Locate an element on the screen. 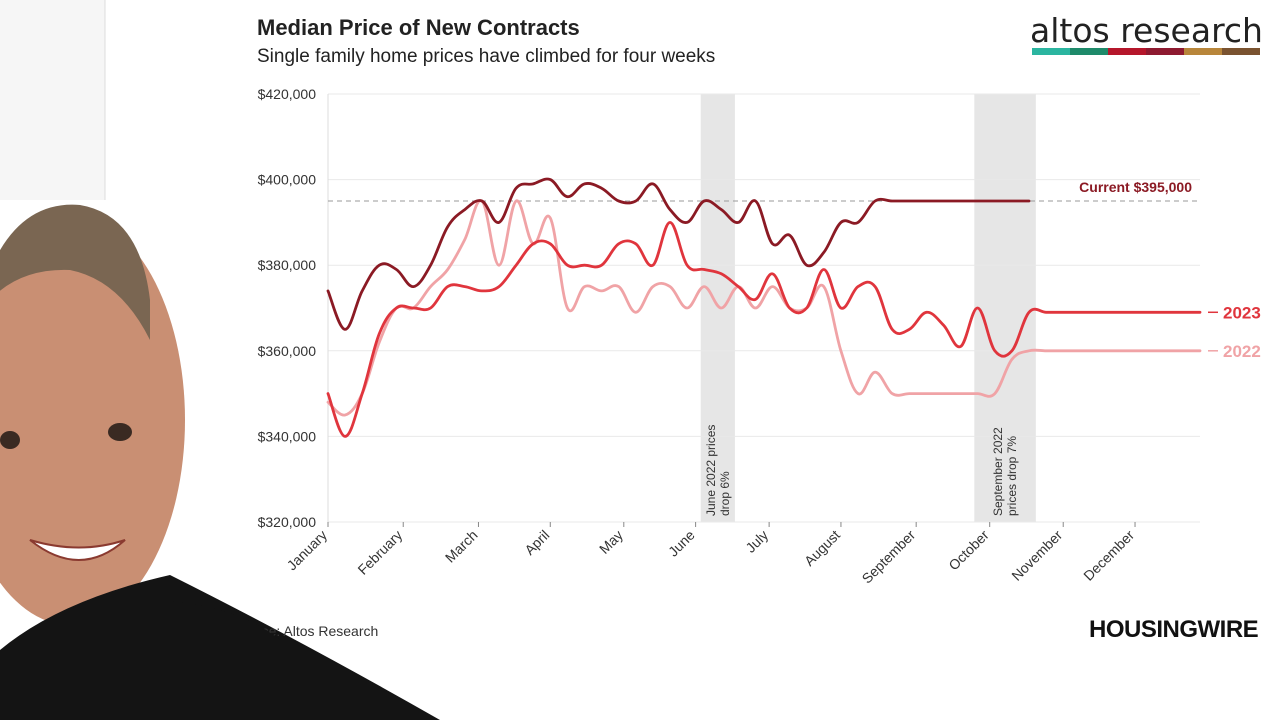  x-tick-label: October is located at coordinates (968, 550).